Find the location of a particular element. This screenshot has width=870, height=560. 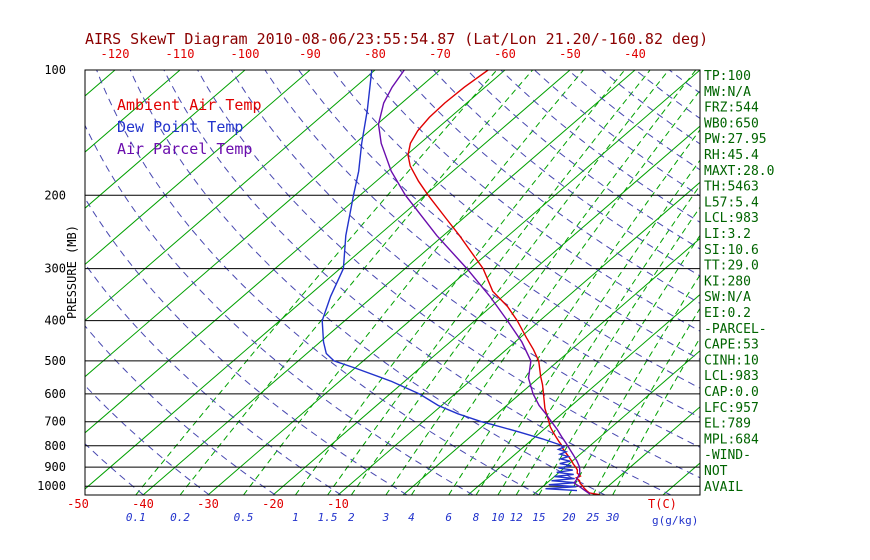

top-axis-label: -100 is located at coordinates (245, 54).